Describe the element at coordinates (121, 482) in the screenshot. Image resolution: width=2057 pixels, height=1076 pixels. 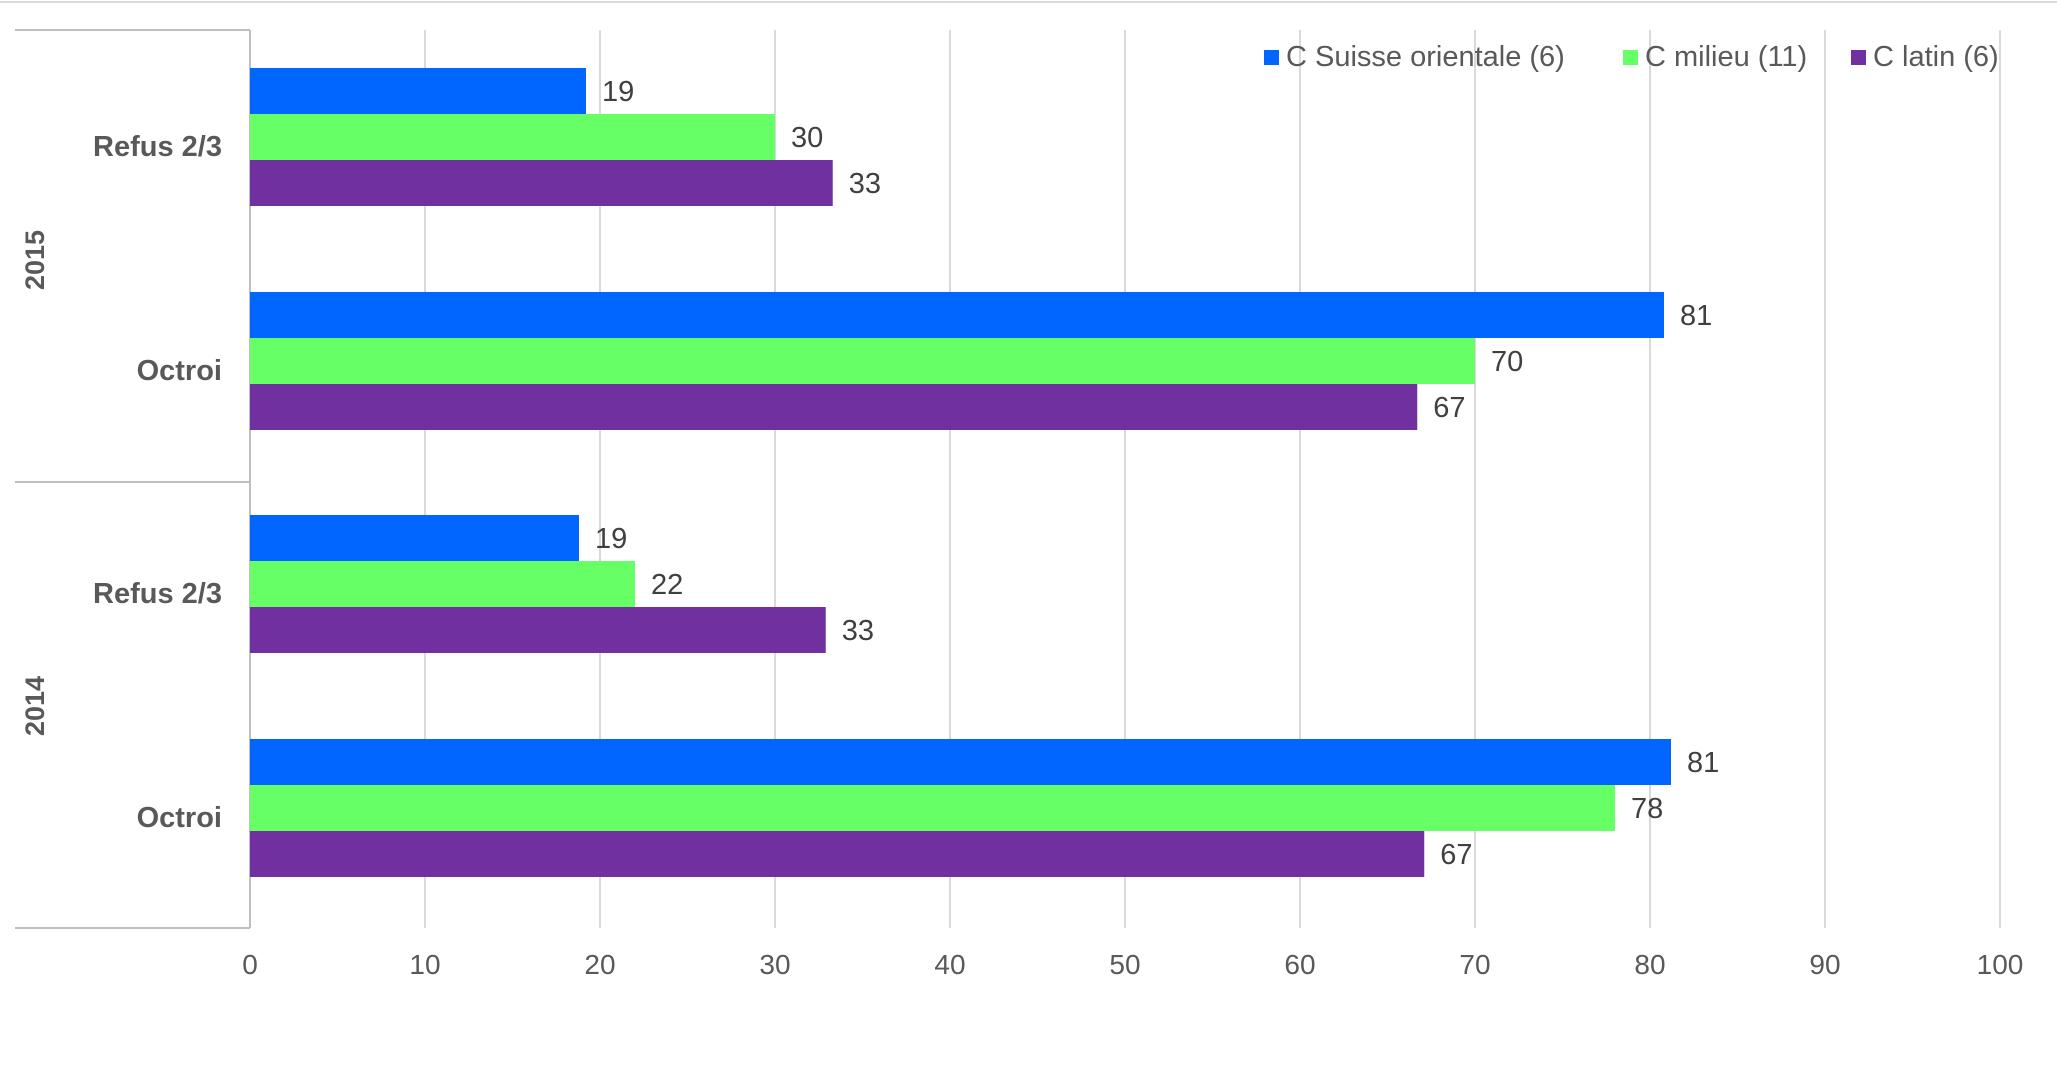
I see `category-labels: Refus 2/3 Octroi 2015 Refus 2/3 Octroi 2014` at that location.